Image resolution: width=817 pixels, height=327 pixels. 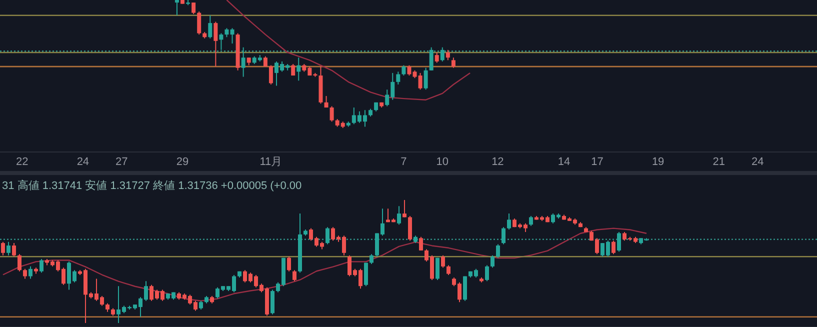 I want to click on x-tick-label: 12, so click(x=498, y=162).